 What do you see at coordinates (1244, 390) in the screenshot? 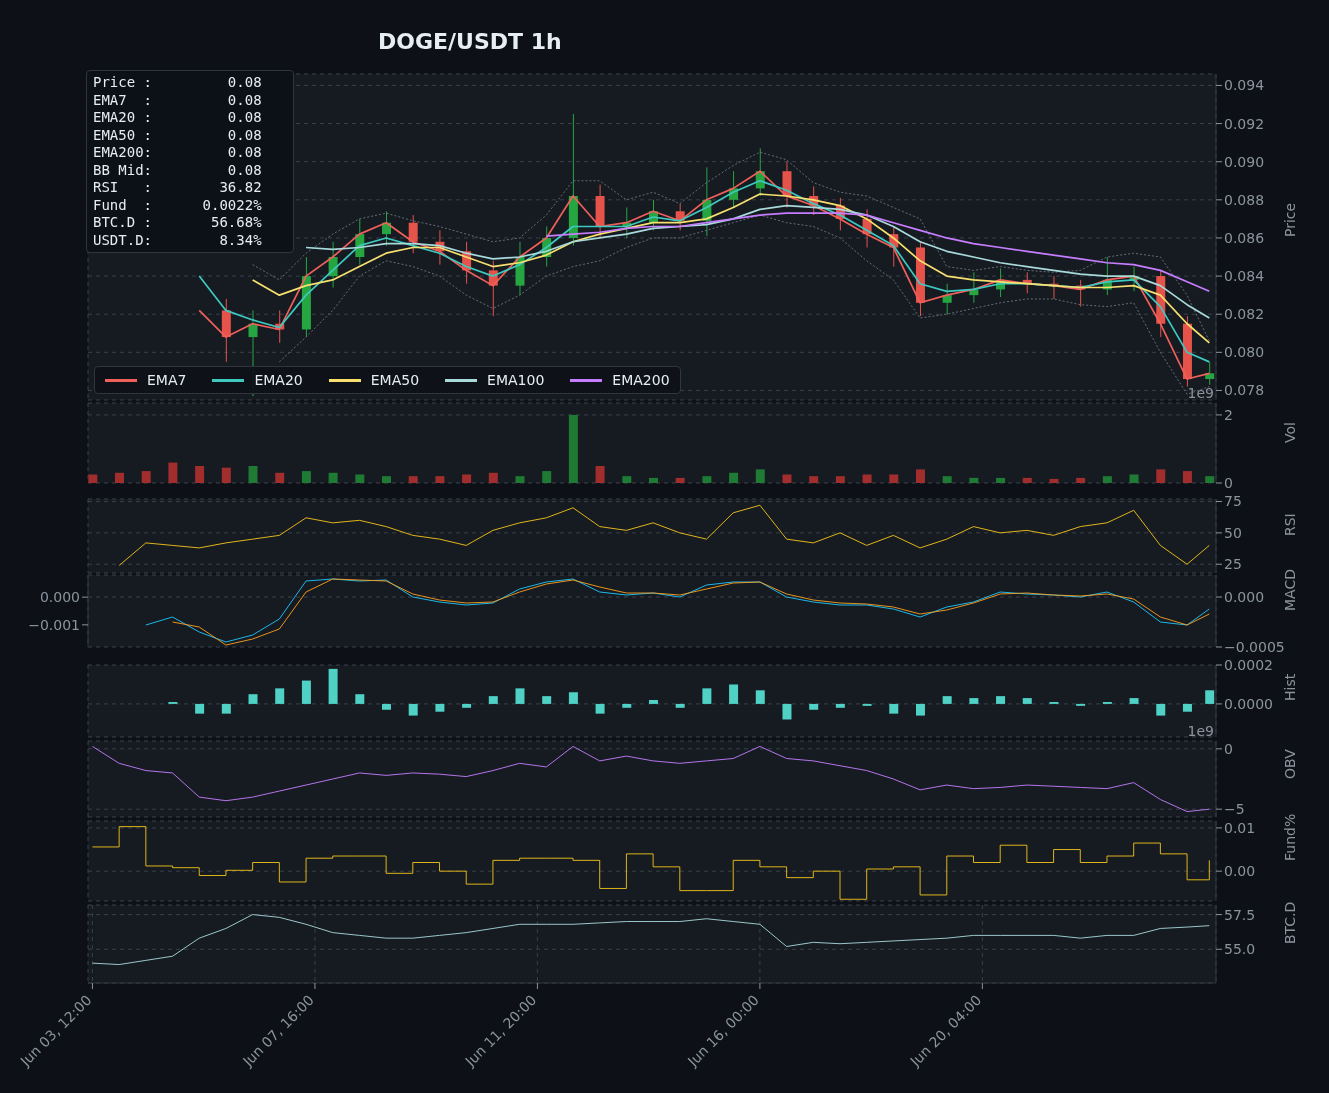
I see `y-tick-label: 0.078` at bounding box center [1244, 390].